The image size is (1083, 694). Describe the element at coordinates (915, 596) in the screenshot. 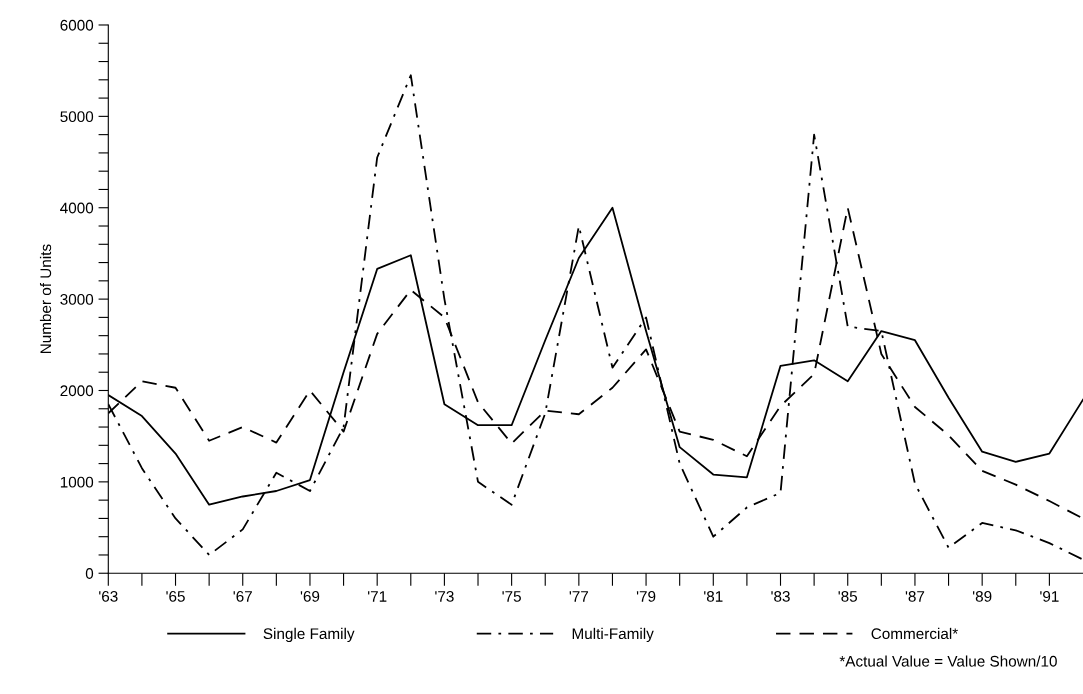

I see `x-tick-label: '87` at that location.